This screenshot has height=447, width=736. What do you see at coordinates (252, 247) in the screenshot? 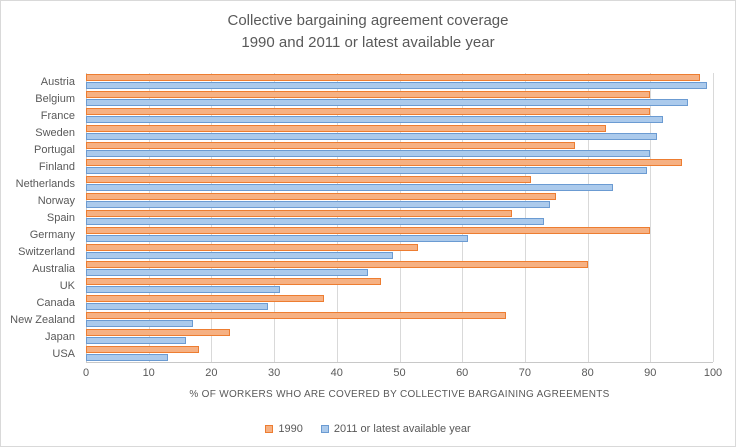
I see `bar-switzerland-1990` at bounding box center [252, 247].